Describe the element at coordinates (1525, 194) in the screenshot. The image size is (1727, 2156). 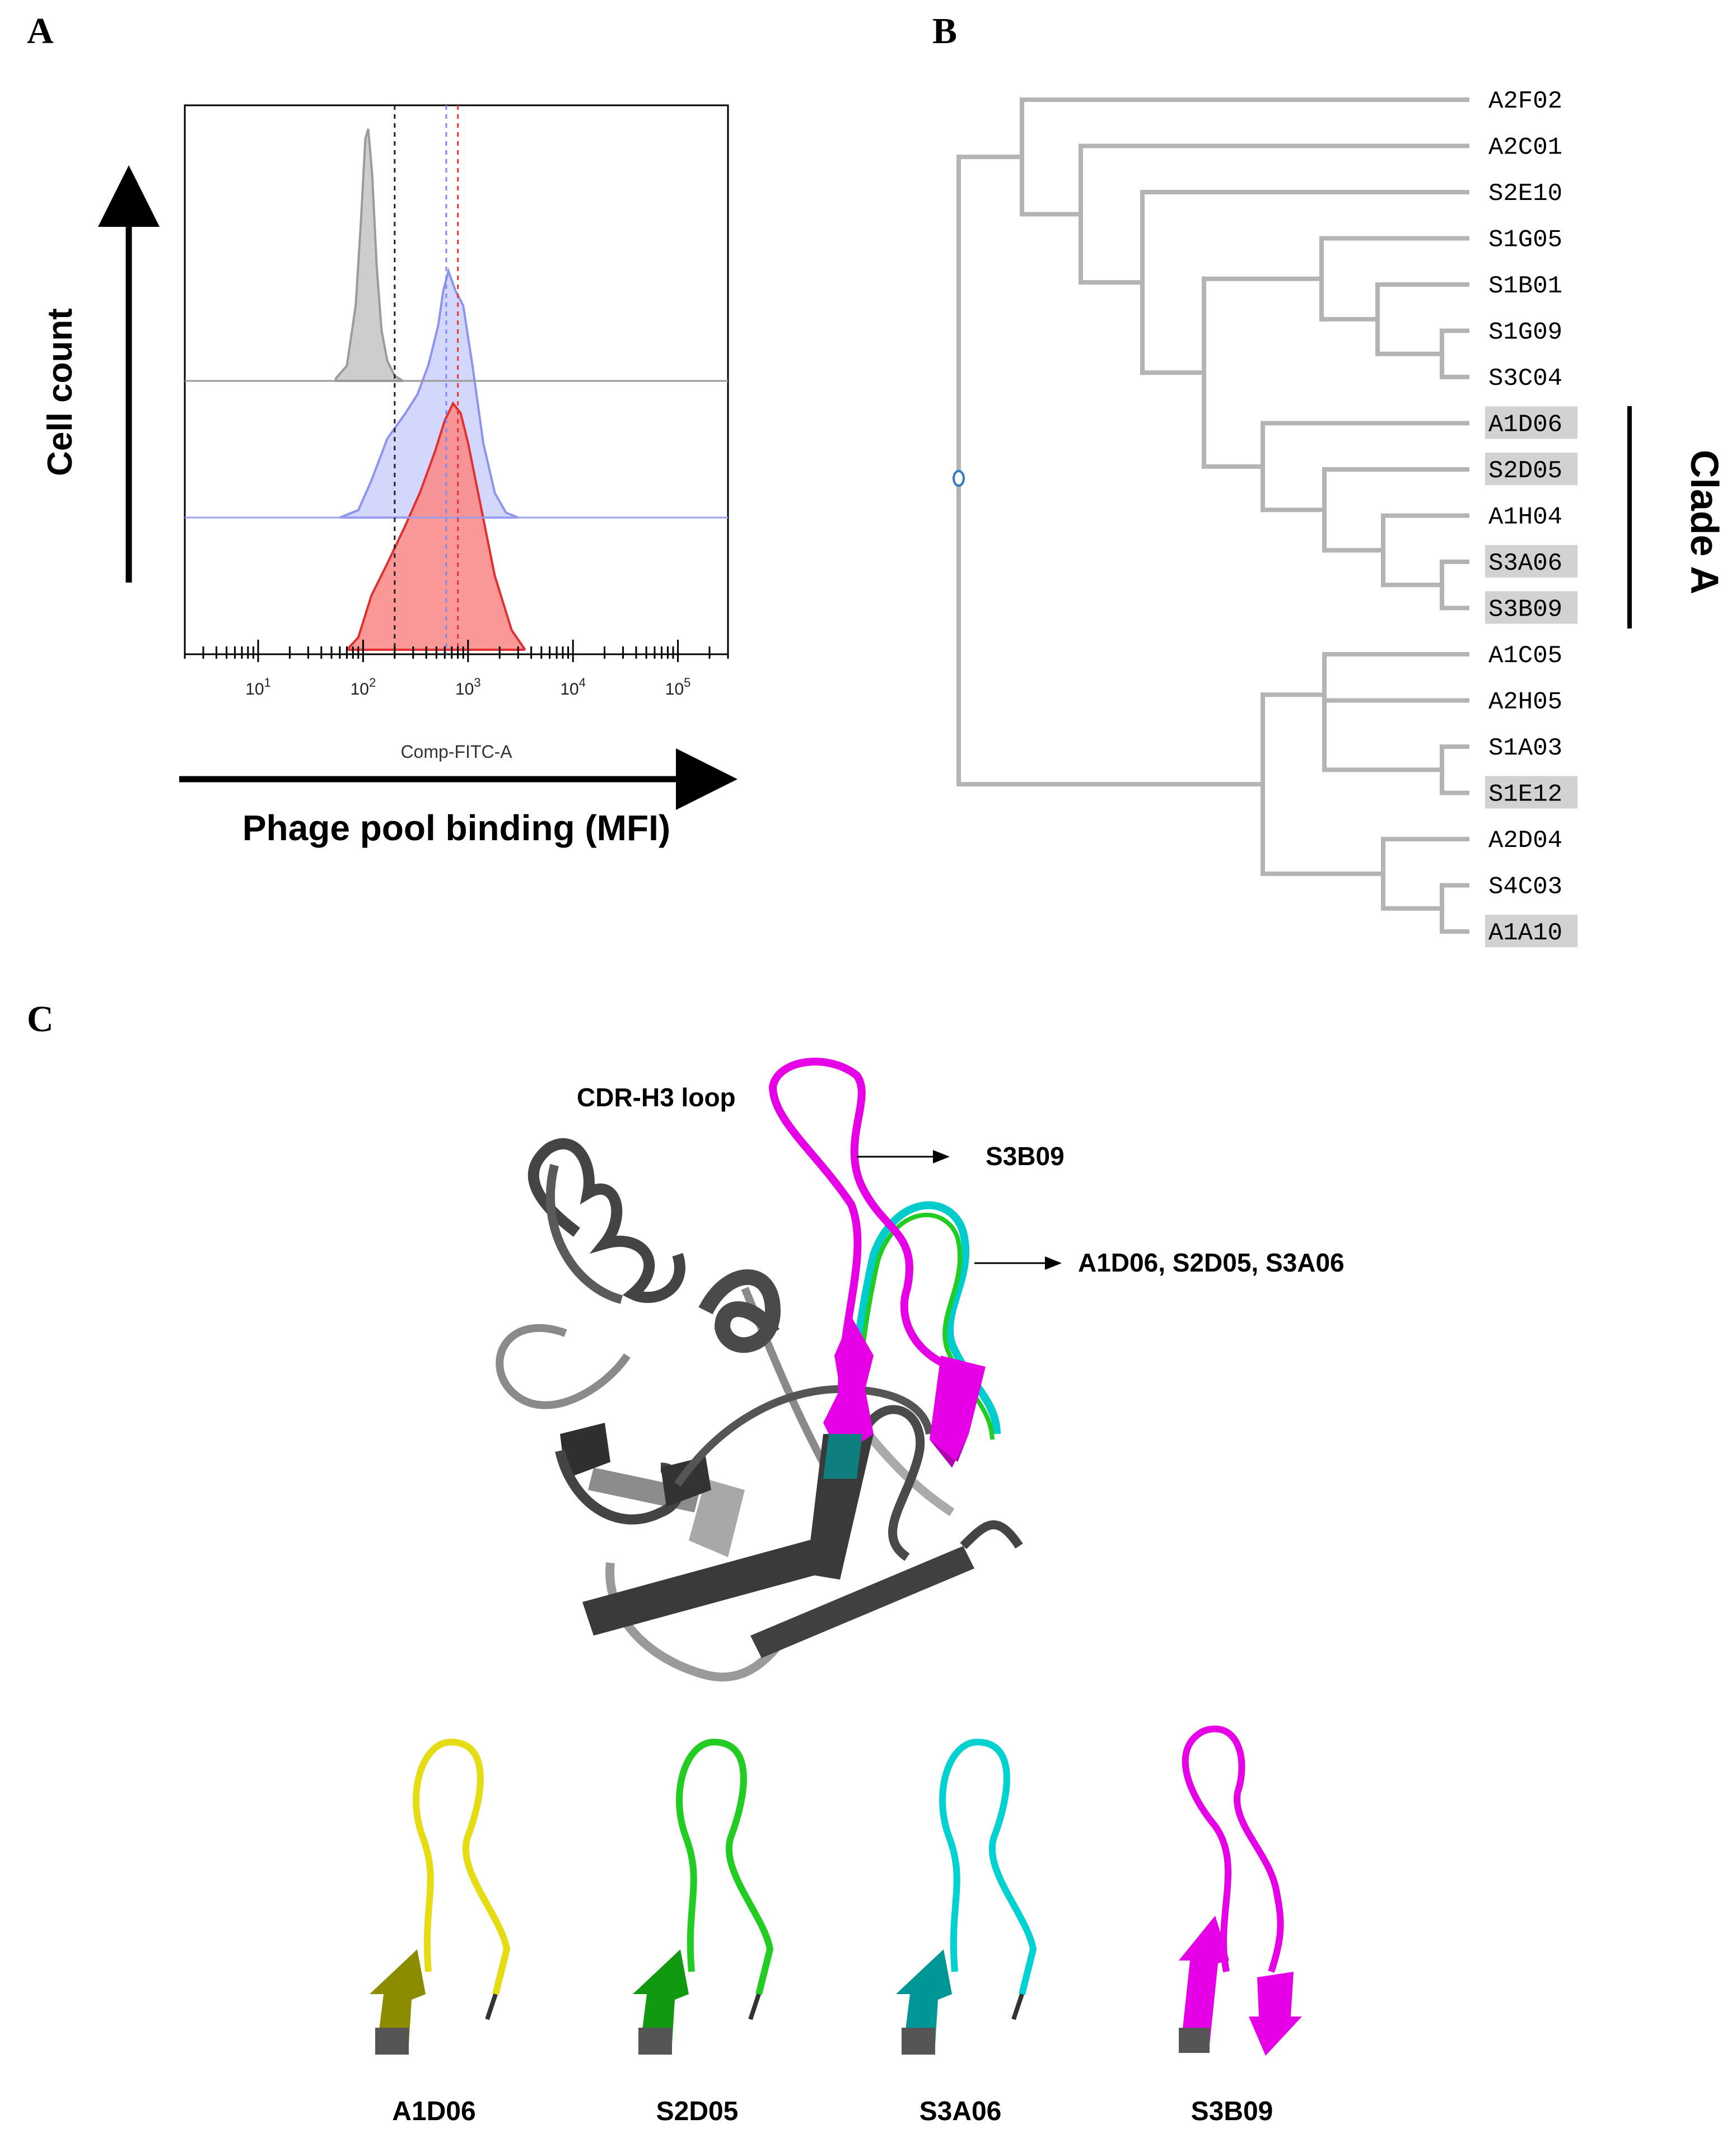
I see `leaf-label: S2E10` at that location.